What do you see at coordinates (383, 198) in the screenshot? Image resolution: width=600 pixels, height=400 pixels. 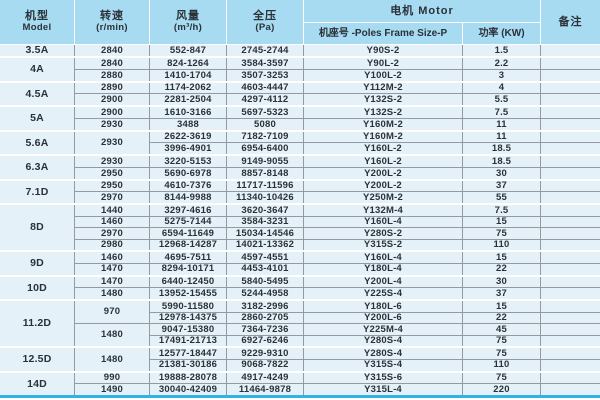 I see `frame-size-cell: Y250M-2` at bounding box center [383, 198].